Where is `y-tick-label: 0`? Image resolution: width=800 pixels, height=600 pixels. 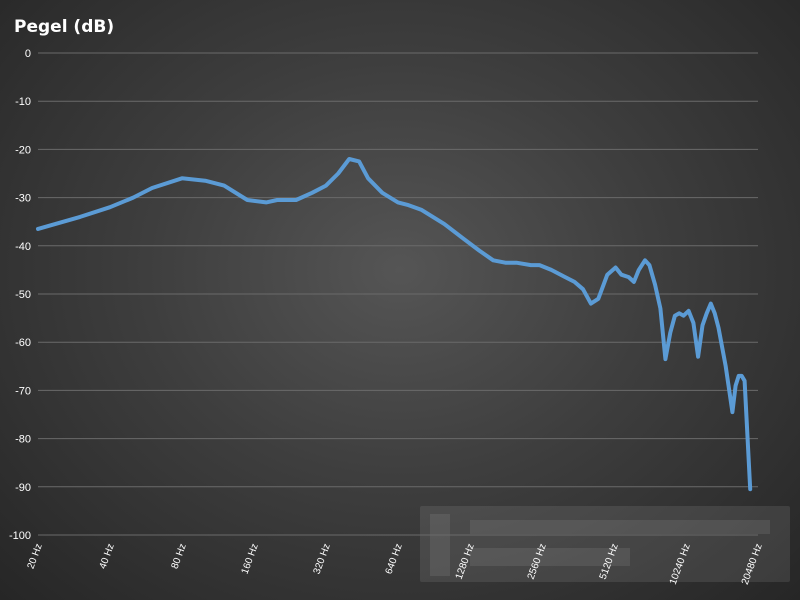 y-tick-label: 0 is located at coordinates (28, 54).